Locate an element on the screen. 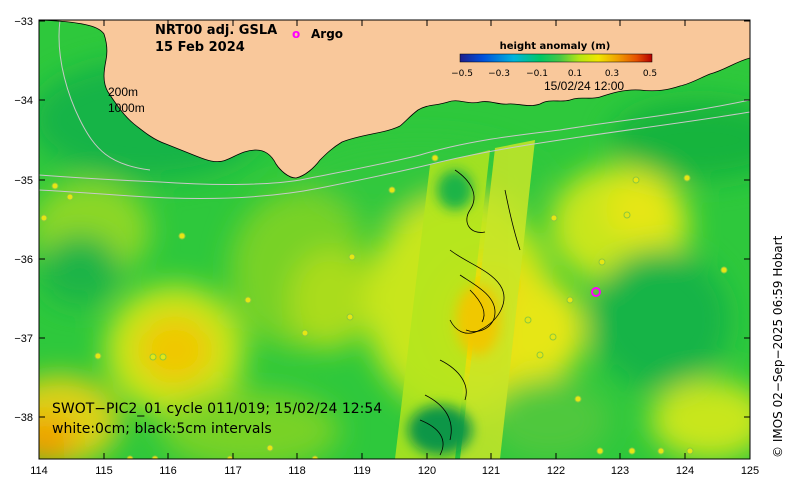 Image resolution: width=791 pixels, height=492 pixels. x-tick-label: 118 is located at coordinates (297, 471).